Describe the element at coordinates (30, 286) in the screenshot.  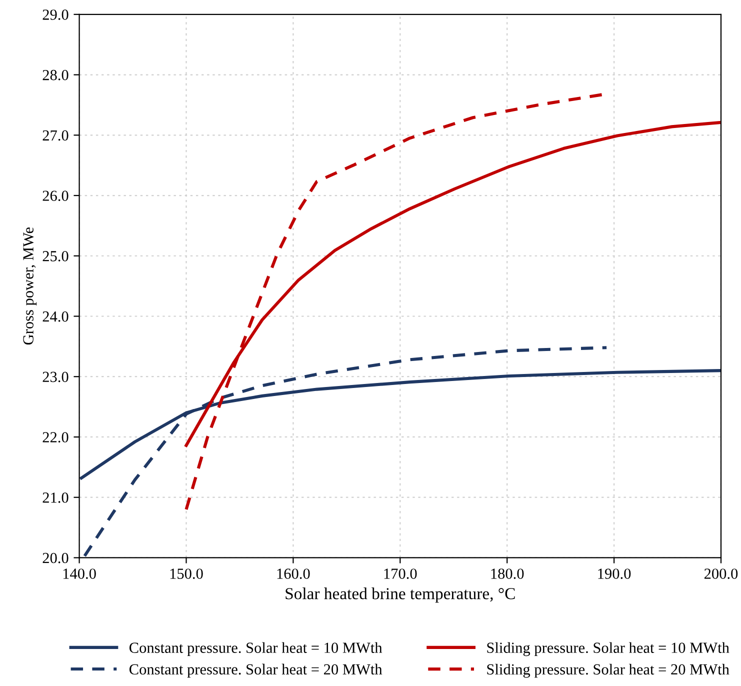
I see `y-axis-title: Gross power, MWe` at that location.